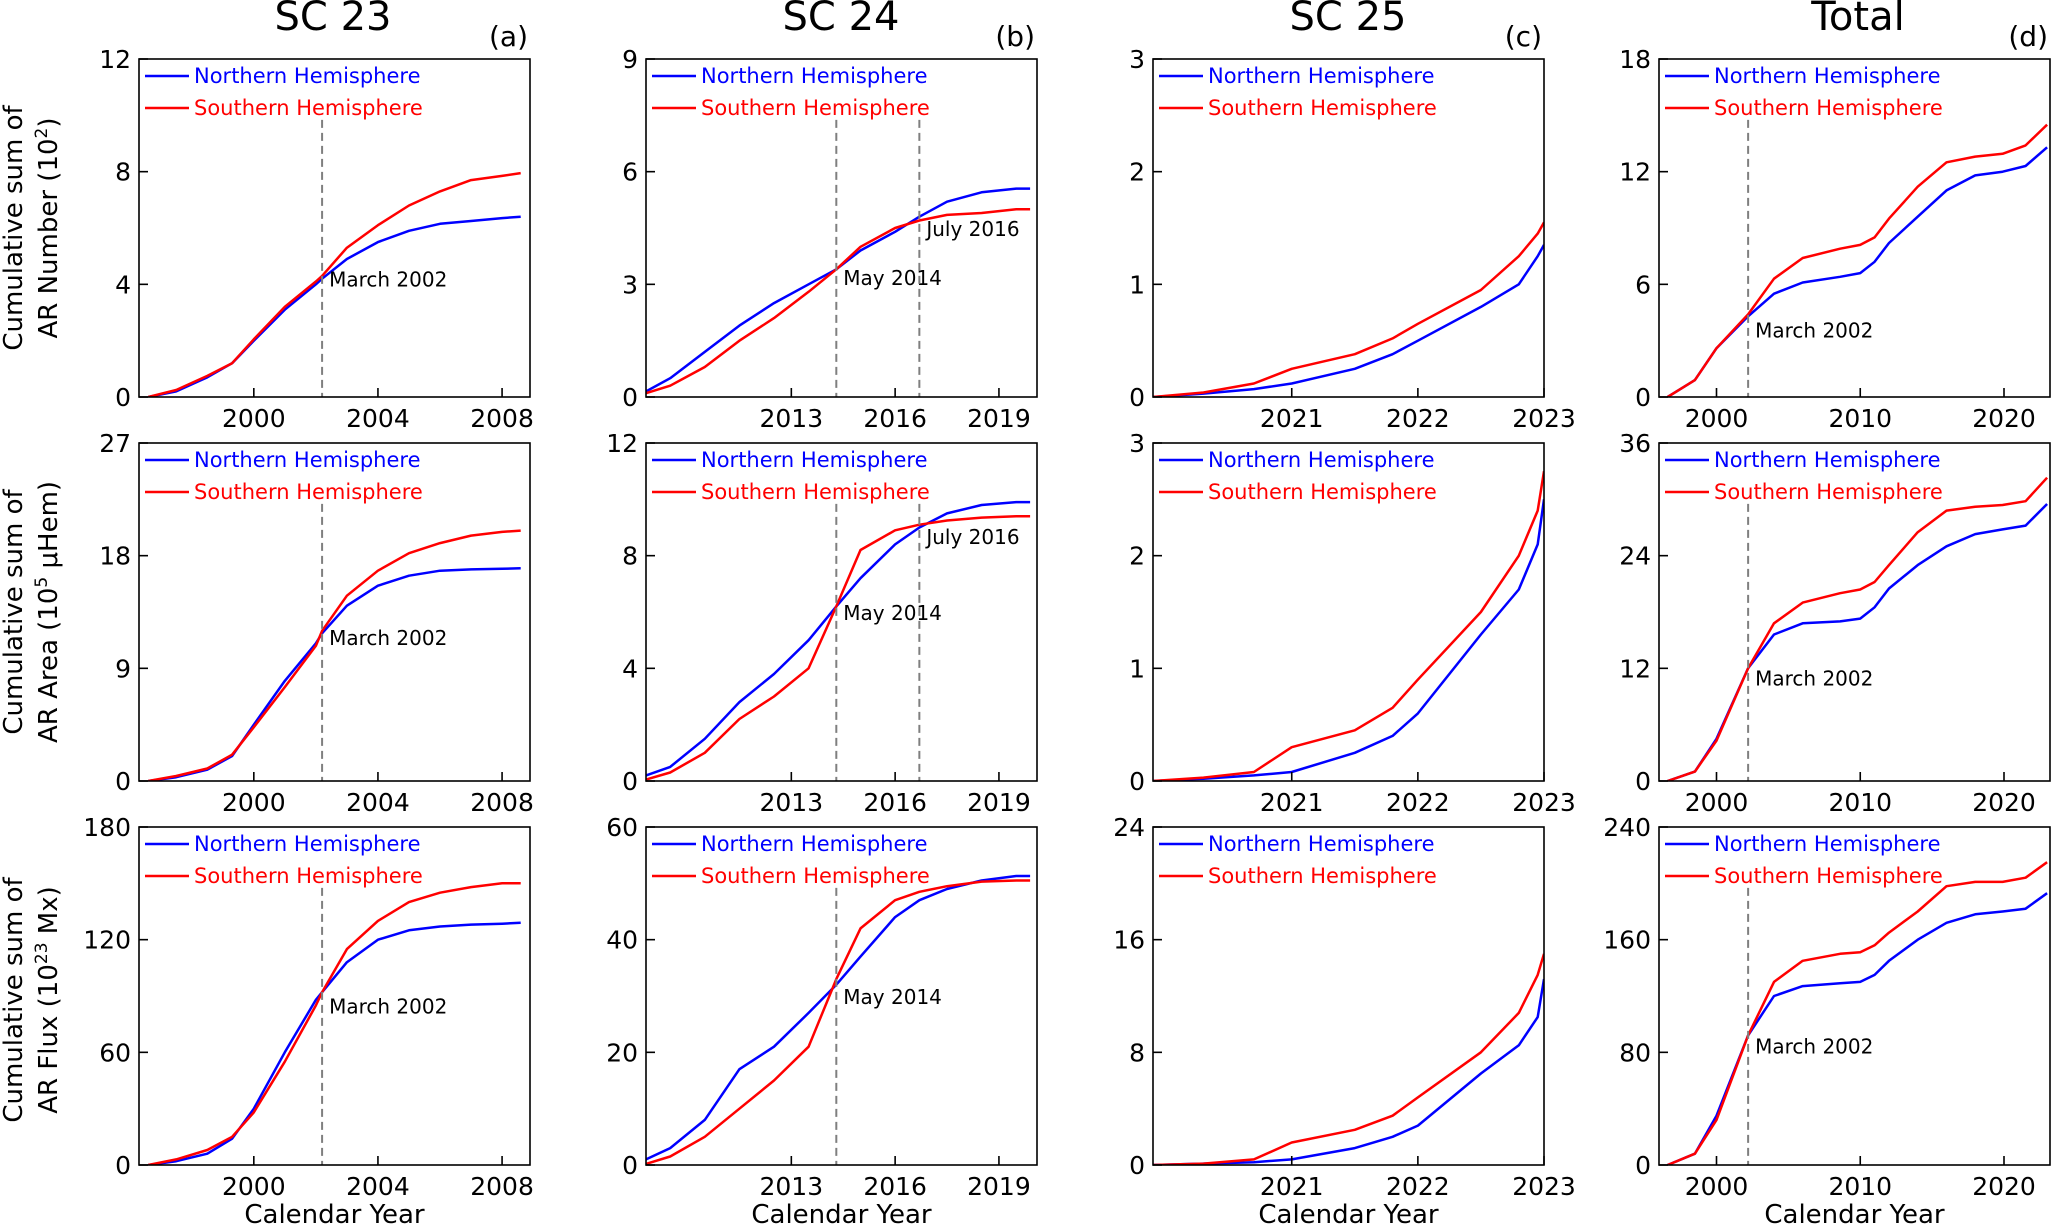 The width and height of the screenshot is (2070, 1226). I want to click on column-title-sc23: SC 23, so click(333, 20).